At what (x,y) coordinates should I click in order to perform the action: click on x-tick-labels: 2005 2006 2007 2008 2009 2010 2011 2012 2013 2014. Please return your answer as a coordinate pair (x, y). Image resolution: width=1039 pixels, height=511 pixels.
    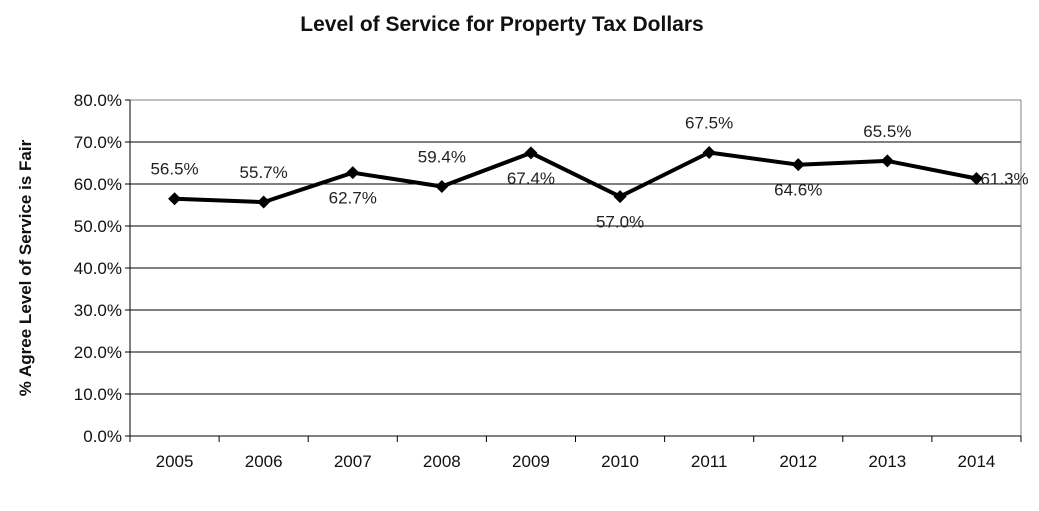
    Looking at the image, I should click on (576, 461).